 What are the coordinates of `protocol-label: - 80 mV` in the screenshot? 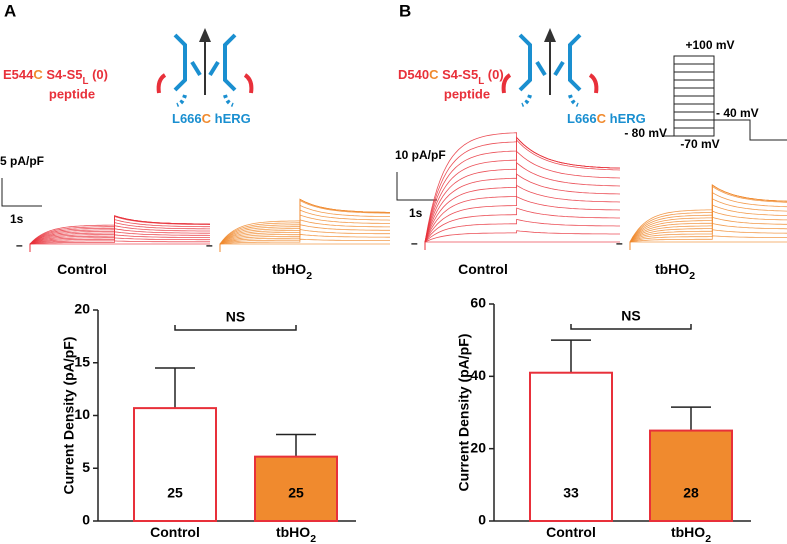 It's located at (645, 133).